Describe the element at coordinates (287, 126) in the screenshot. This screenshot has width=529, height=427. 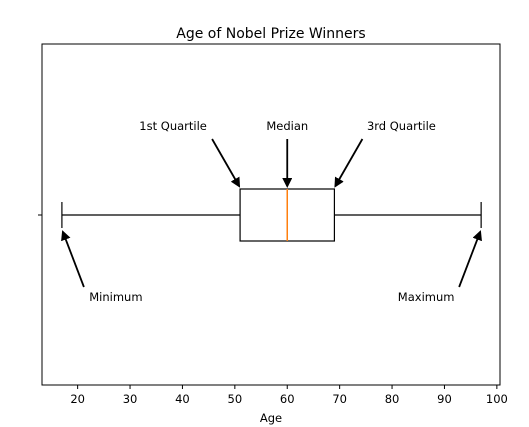
I see `annotation-label-median: Median` at that location.